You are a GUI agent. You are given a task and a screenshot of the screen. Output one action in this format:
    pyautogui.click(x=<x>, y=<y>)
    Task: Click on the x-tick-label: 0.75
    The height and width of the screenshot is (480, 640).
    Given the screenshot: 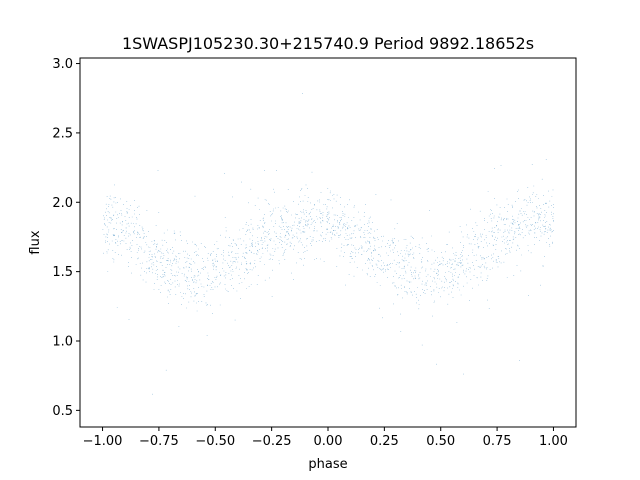 What is the action you would take?
    pyautogui.click(x=497, y=441)
    